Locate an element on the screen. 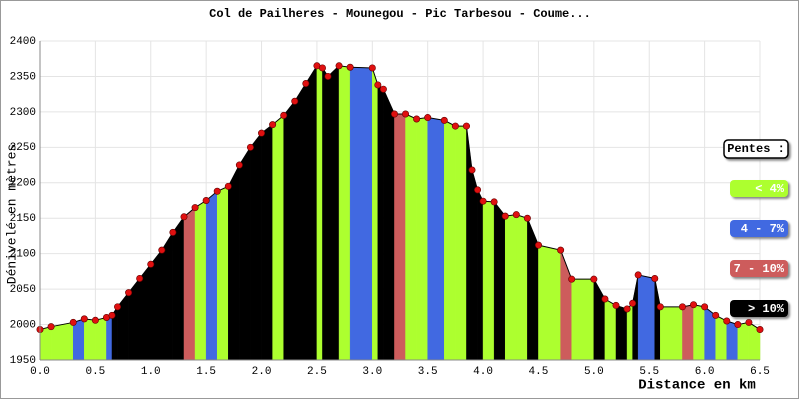 The image size is (800, 405). x-tick-label: 6.0 is located at coordinates (705, 372).